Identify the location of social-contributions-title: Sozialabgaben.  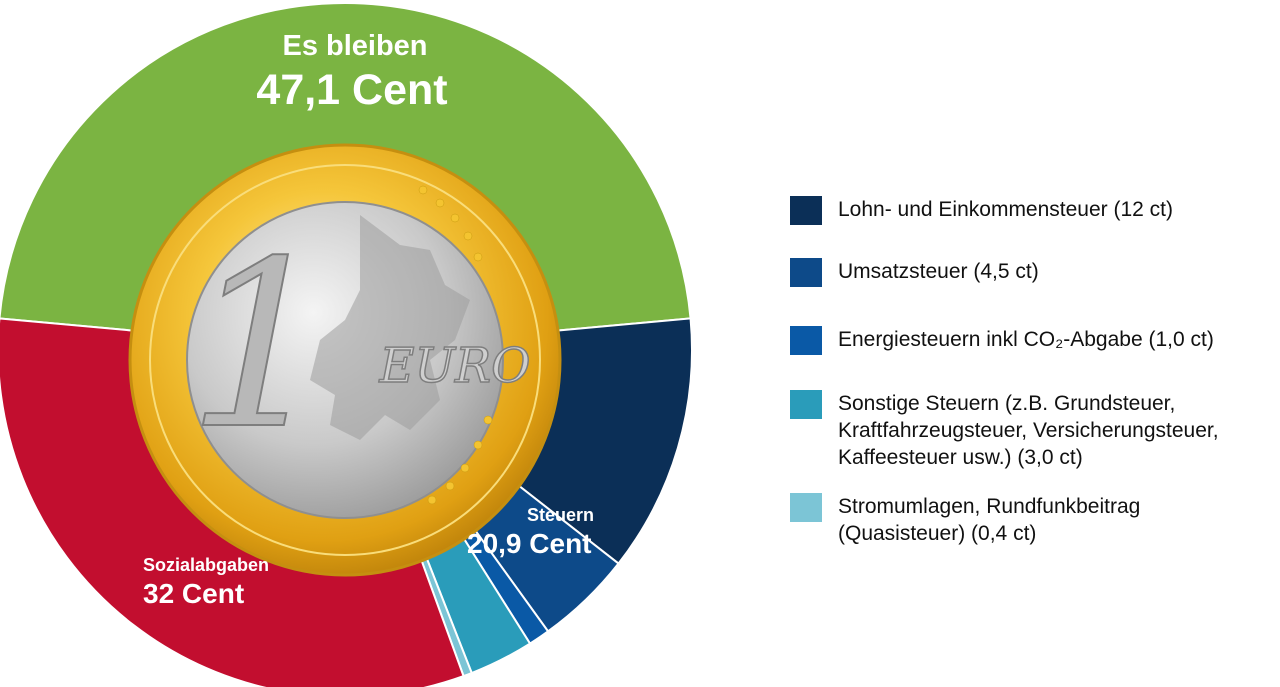
(206, 565).